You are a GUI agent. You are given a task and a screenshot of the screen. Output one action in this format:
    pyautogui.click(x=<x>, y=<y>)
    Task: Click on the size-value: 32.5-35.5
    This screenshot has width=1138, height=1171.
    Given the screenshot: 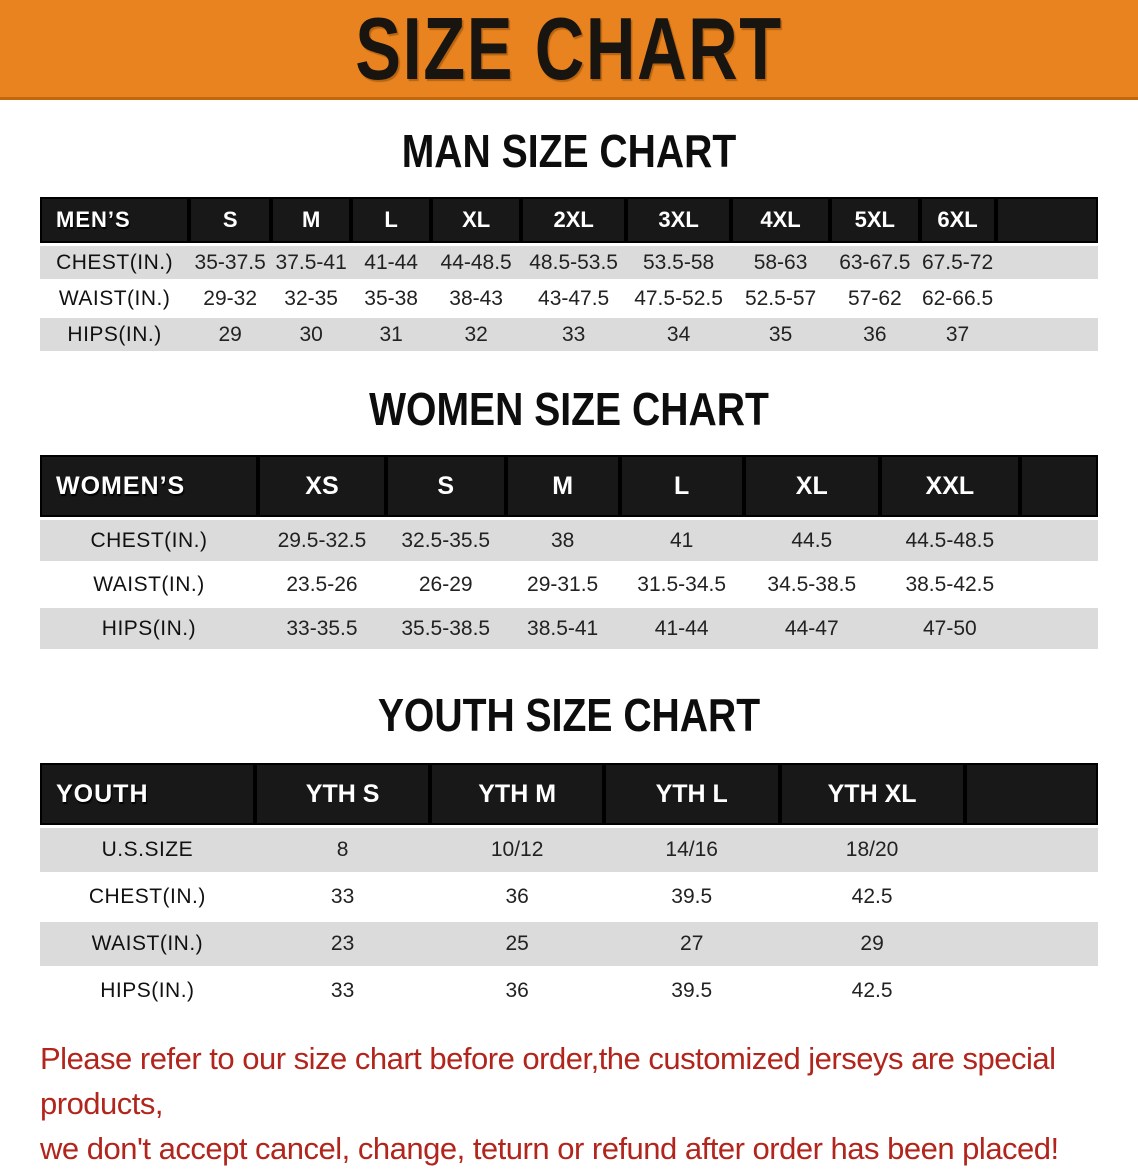 What is the action you would take?
    pyautogui.click(x=445, y=540)
    